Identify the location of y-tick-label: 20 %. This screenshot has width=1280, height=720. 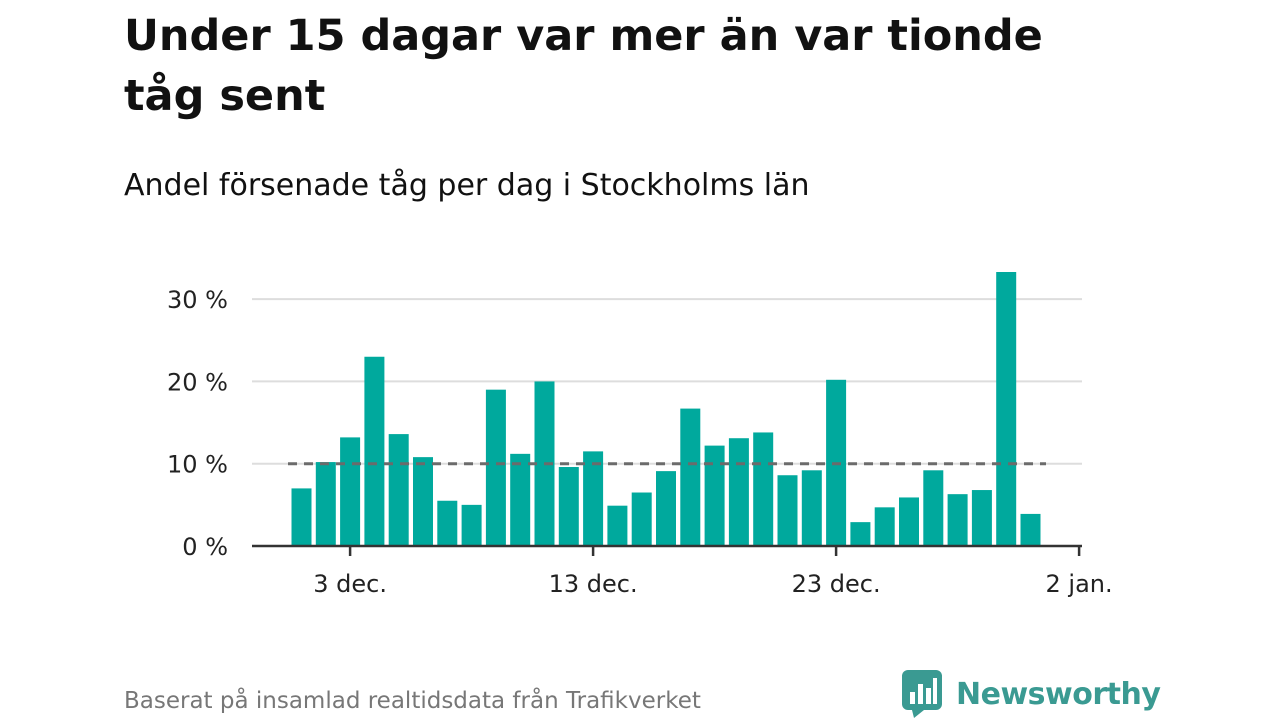
(197, 382).